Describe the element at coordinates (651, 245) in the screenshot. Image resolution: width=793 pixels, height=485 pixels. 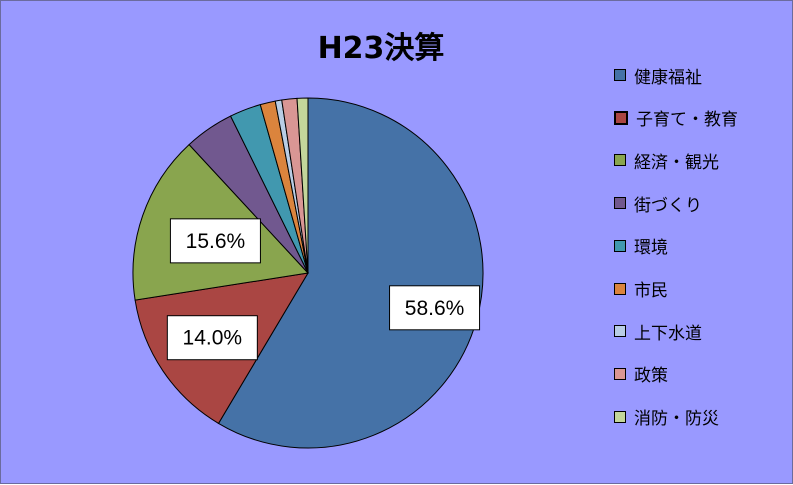
I see `legend-label: 環境` at that location.